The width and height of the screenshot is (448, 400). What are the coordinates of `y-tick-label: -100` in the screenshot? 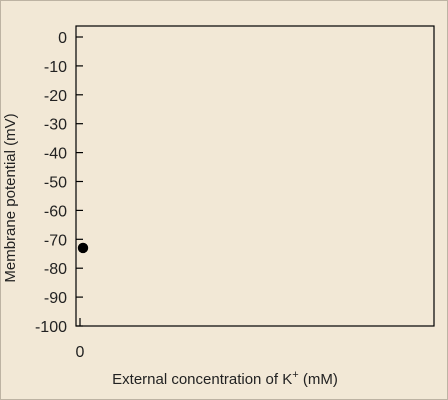 It's located at (51, 327).